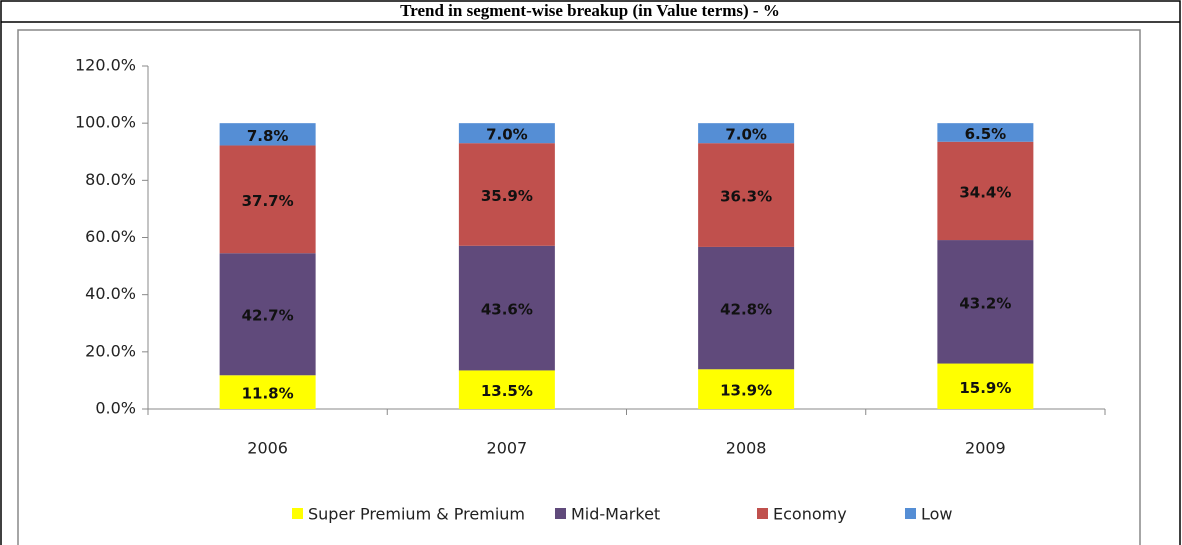  I want to click on value-label: 15.9%, so click(985, 388).